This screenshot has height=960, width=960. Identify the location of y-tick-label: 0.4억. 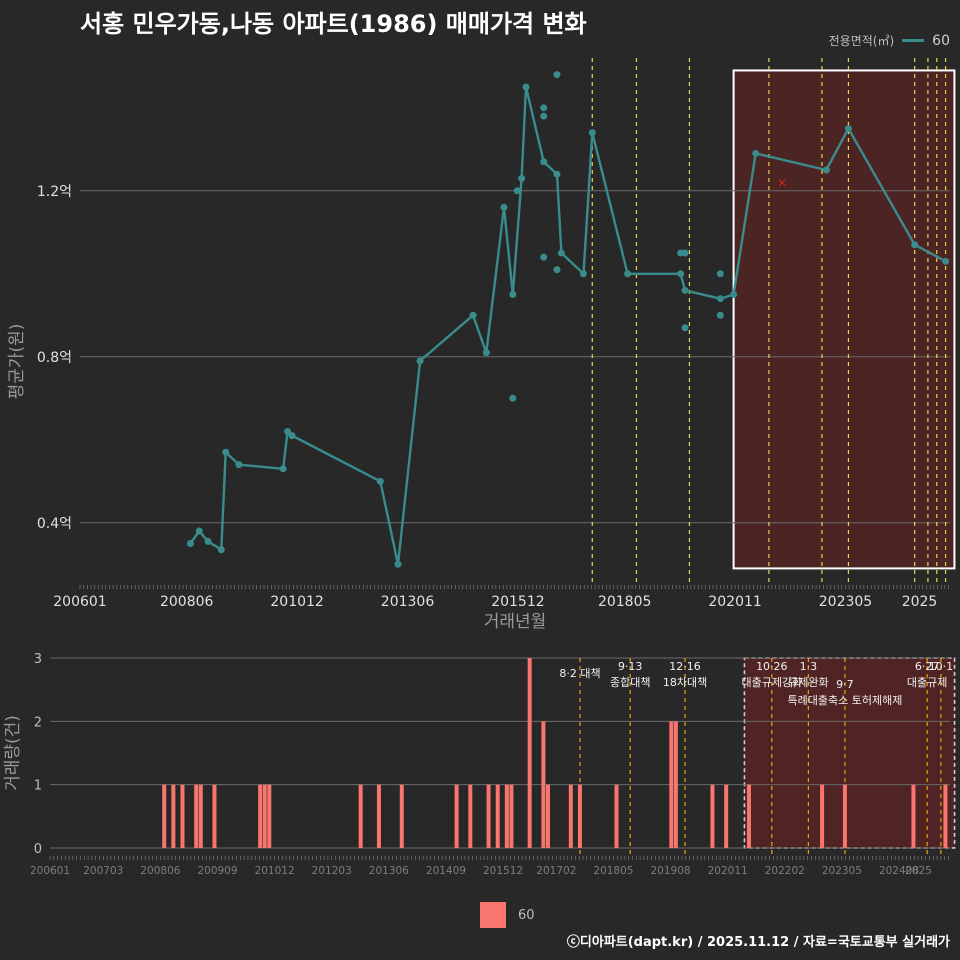
(54, 524).